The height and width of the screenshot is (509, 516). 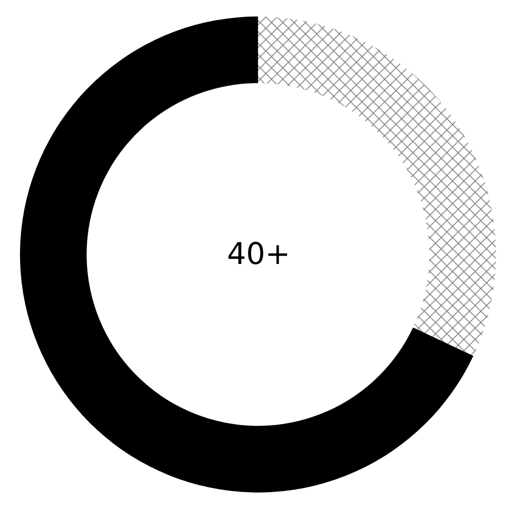 What do you see at coordinates (258, 254) in the screenshot?
I see `text: 40+` at bounding box center [258, 254].